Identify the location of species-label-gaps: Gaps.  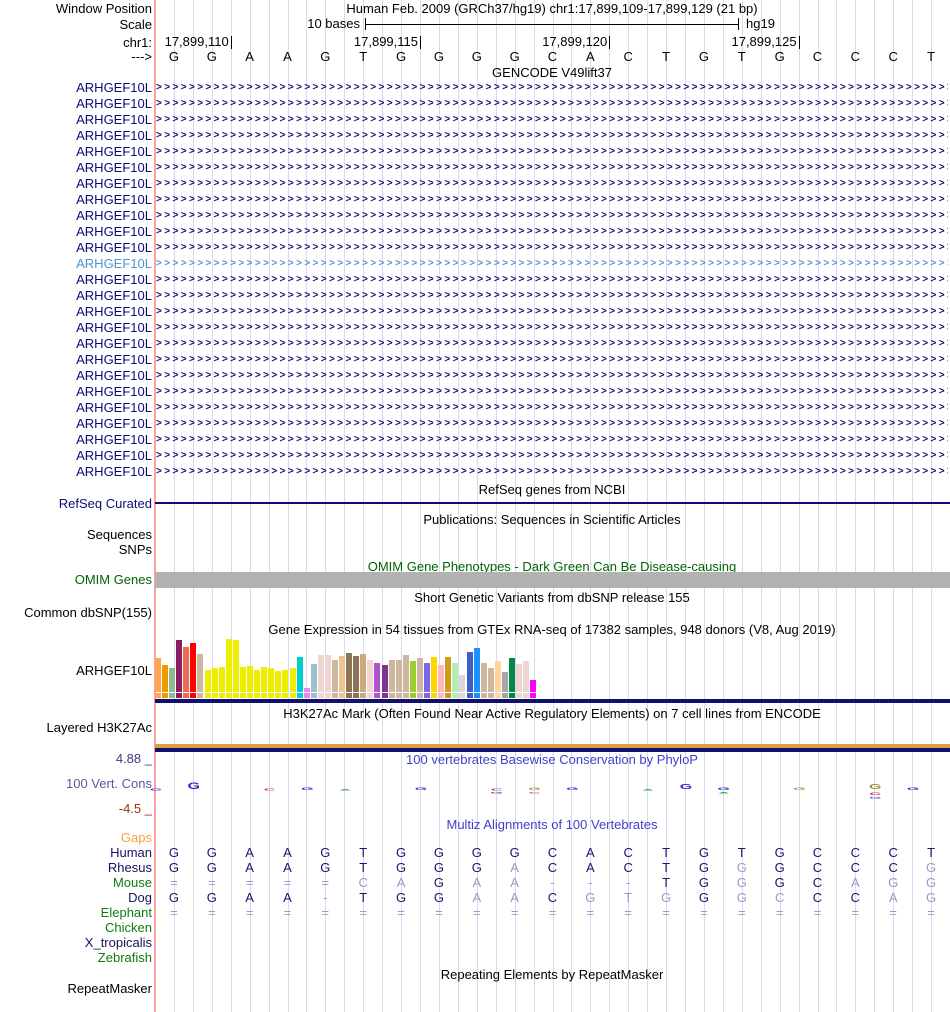
(136, 837).